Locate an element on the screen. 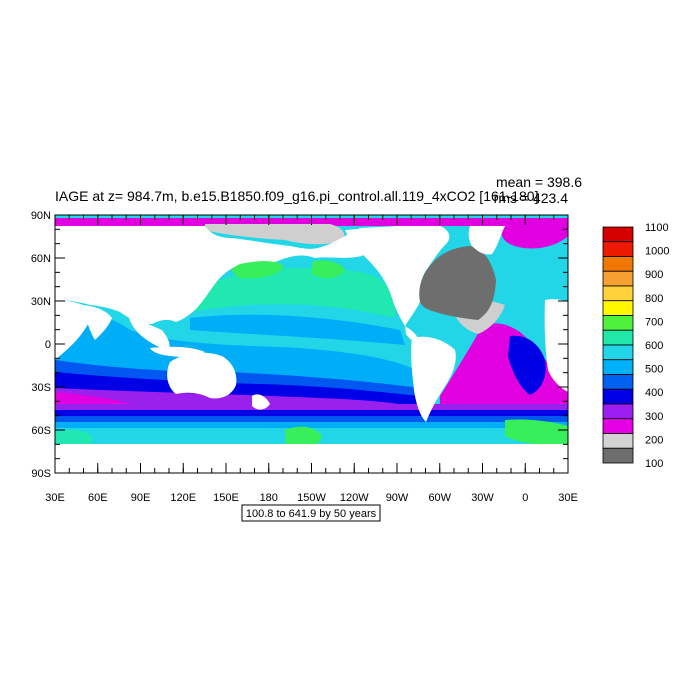 The height and width of the screenshot is (700, 700). lon-tick-label: 150W is located at coordinates (311, 498).